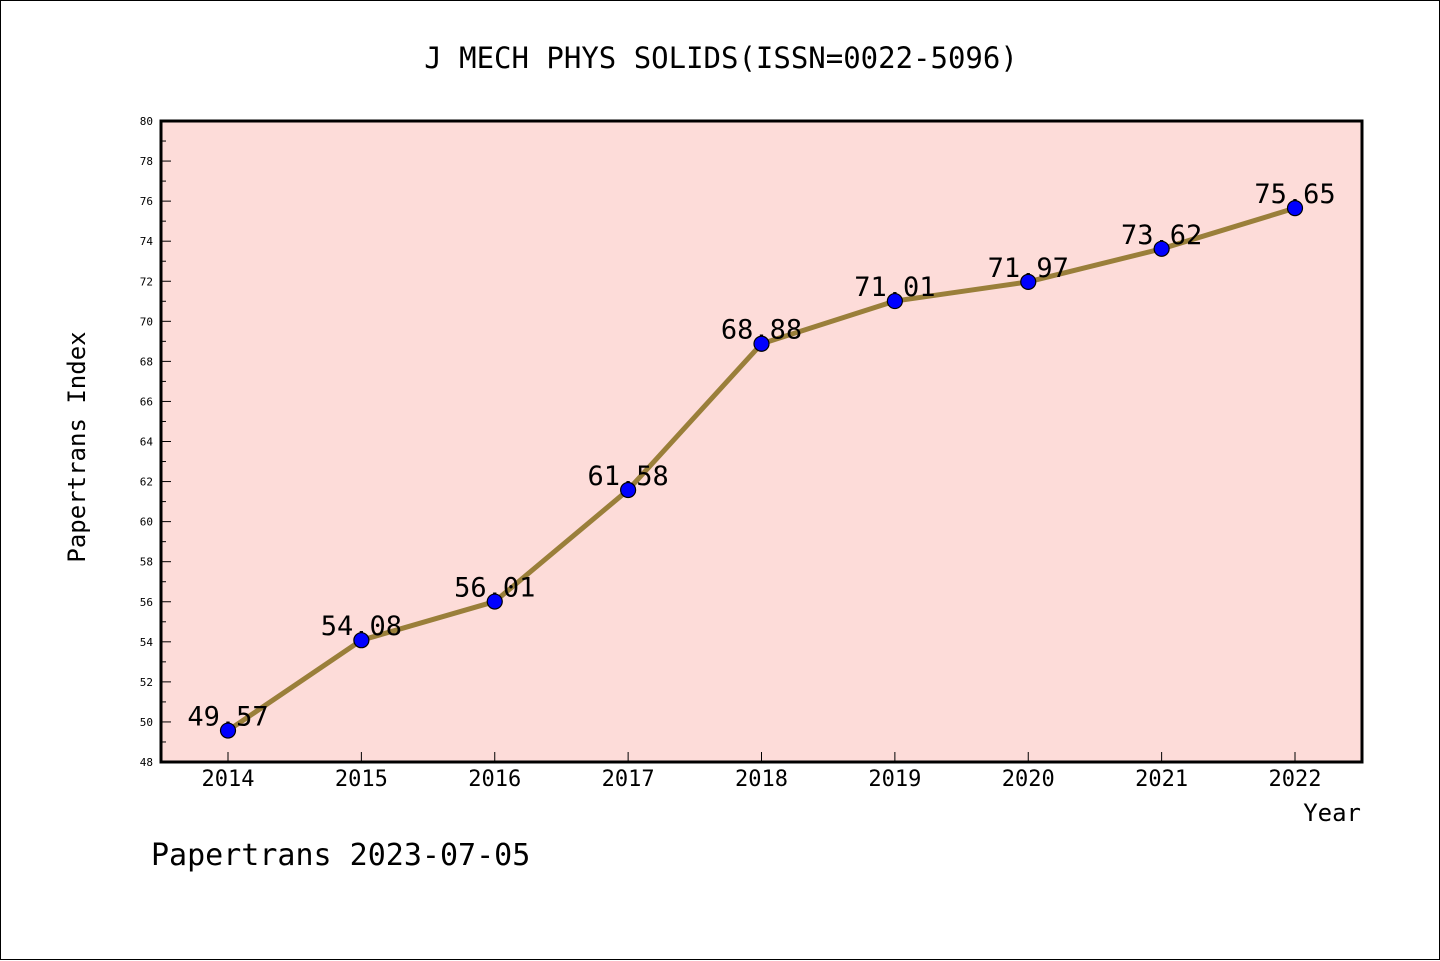  I want to click on x-tick-label: 2020, so click(1028, 779).